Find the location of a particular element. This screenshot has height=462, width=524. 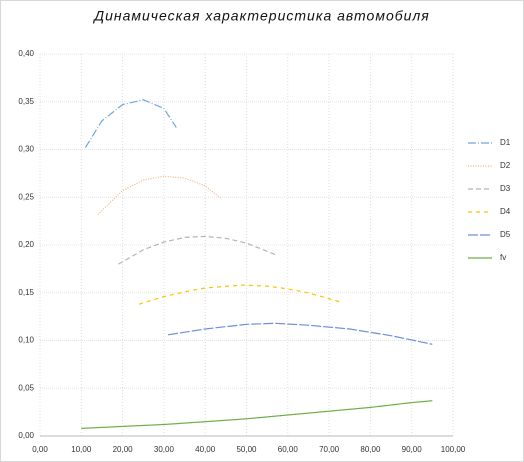

chart-title: Динамическая характеристика автомобиля is located at coordinates (261, 16).